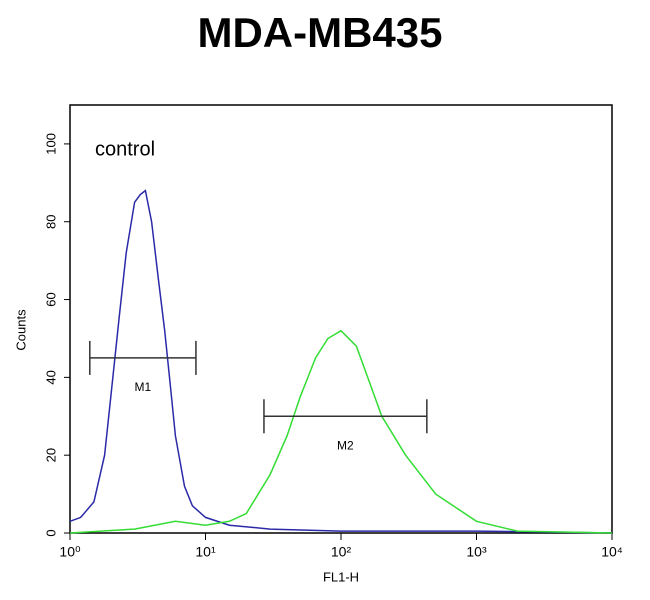 The image size is (650, 600). Describe the element at coordinates (50, 377) in the screenshot. I see `y-tick-label: 40` at that location.